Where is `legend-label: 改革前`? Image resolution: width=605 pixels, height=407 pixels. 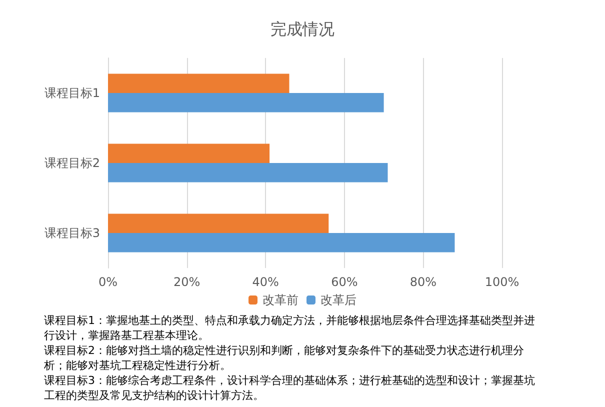
legend-label: 改革前 is located at coordinates (280, 300).